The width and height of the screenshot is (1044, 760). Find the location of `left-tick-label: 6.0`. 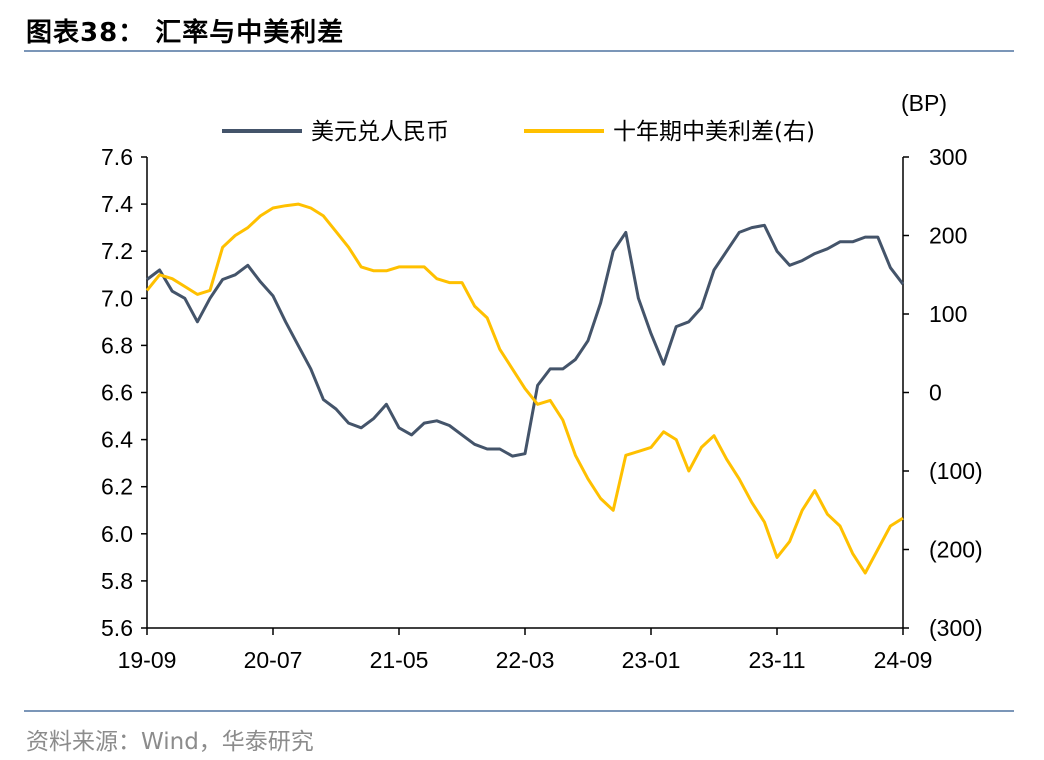

left-tick-label: 6.0 is located at coordinates (117, 534).